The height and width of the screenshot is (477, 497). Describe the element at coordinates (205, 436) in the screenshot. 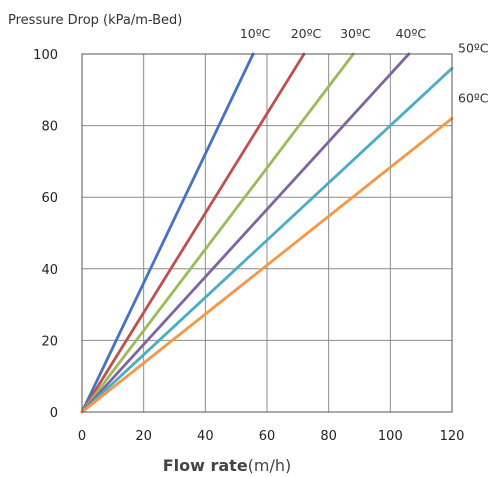

I see `x-tick-label: 40` at that location.